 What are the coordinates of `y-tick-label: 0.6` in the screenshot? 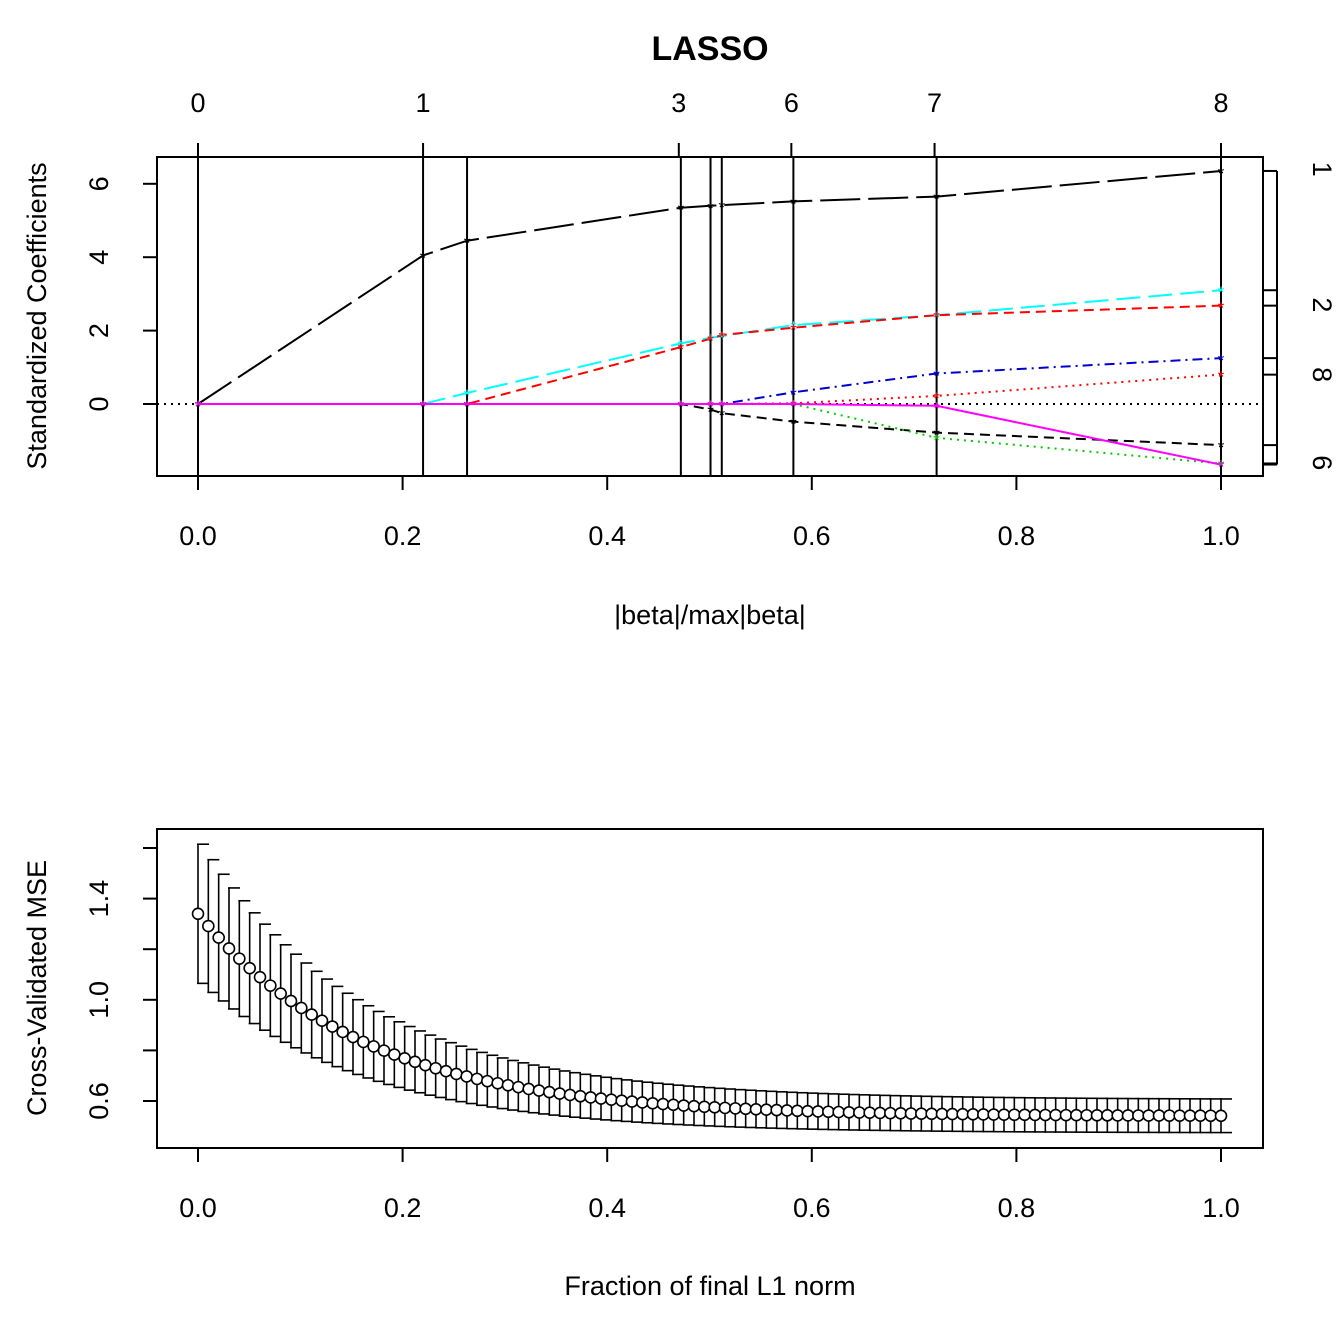 It's located at (99, 1101).